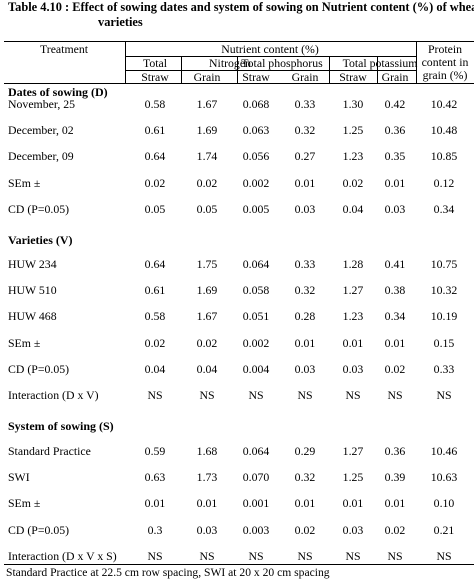  What do you see at coordinates (207, 264) in the screenshot?
I see `table-cell: 1.75` at bounding box center [207, 264].